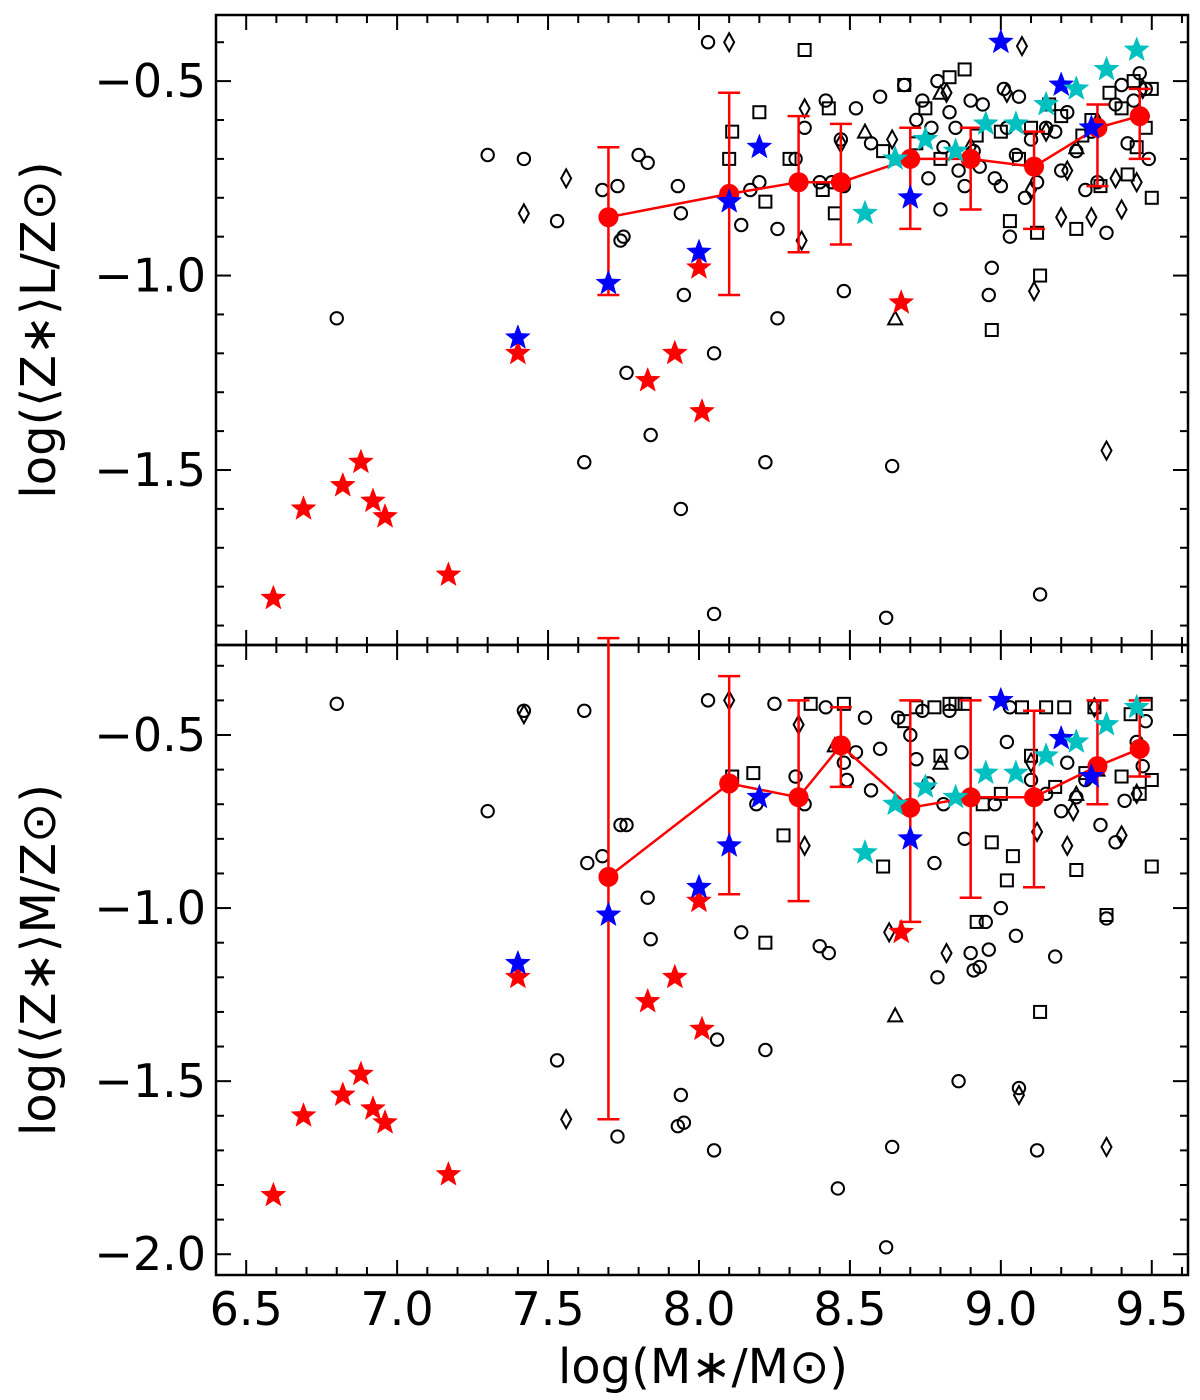 The image size is (1200, 1400). Describe the element at coordinates (385, 515) in the screenshot. I see `top-red-star-point` at that location.